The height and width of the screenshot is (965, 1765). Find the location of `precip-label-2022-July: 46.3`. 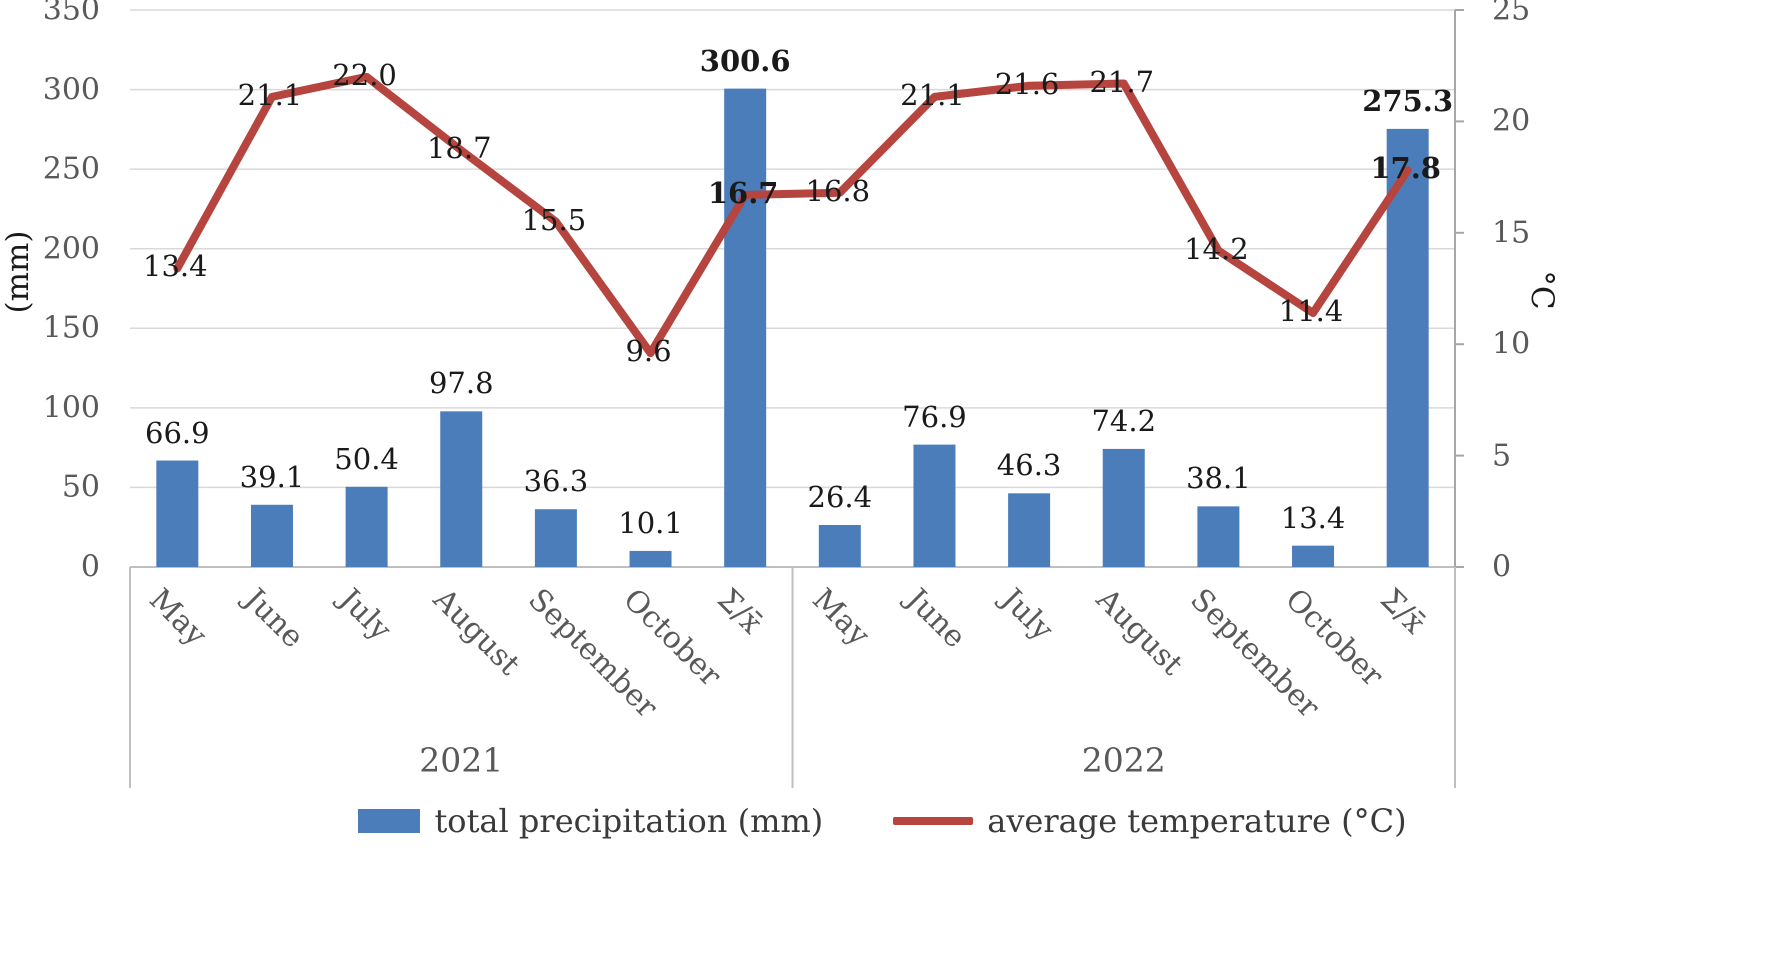

precip-label-2022-July: 46.3 is located at coordinates (1029, 465).